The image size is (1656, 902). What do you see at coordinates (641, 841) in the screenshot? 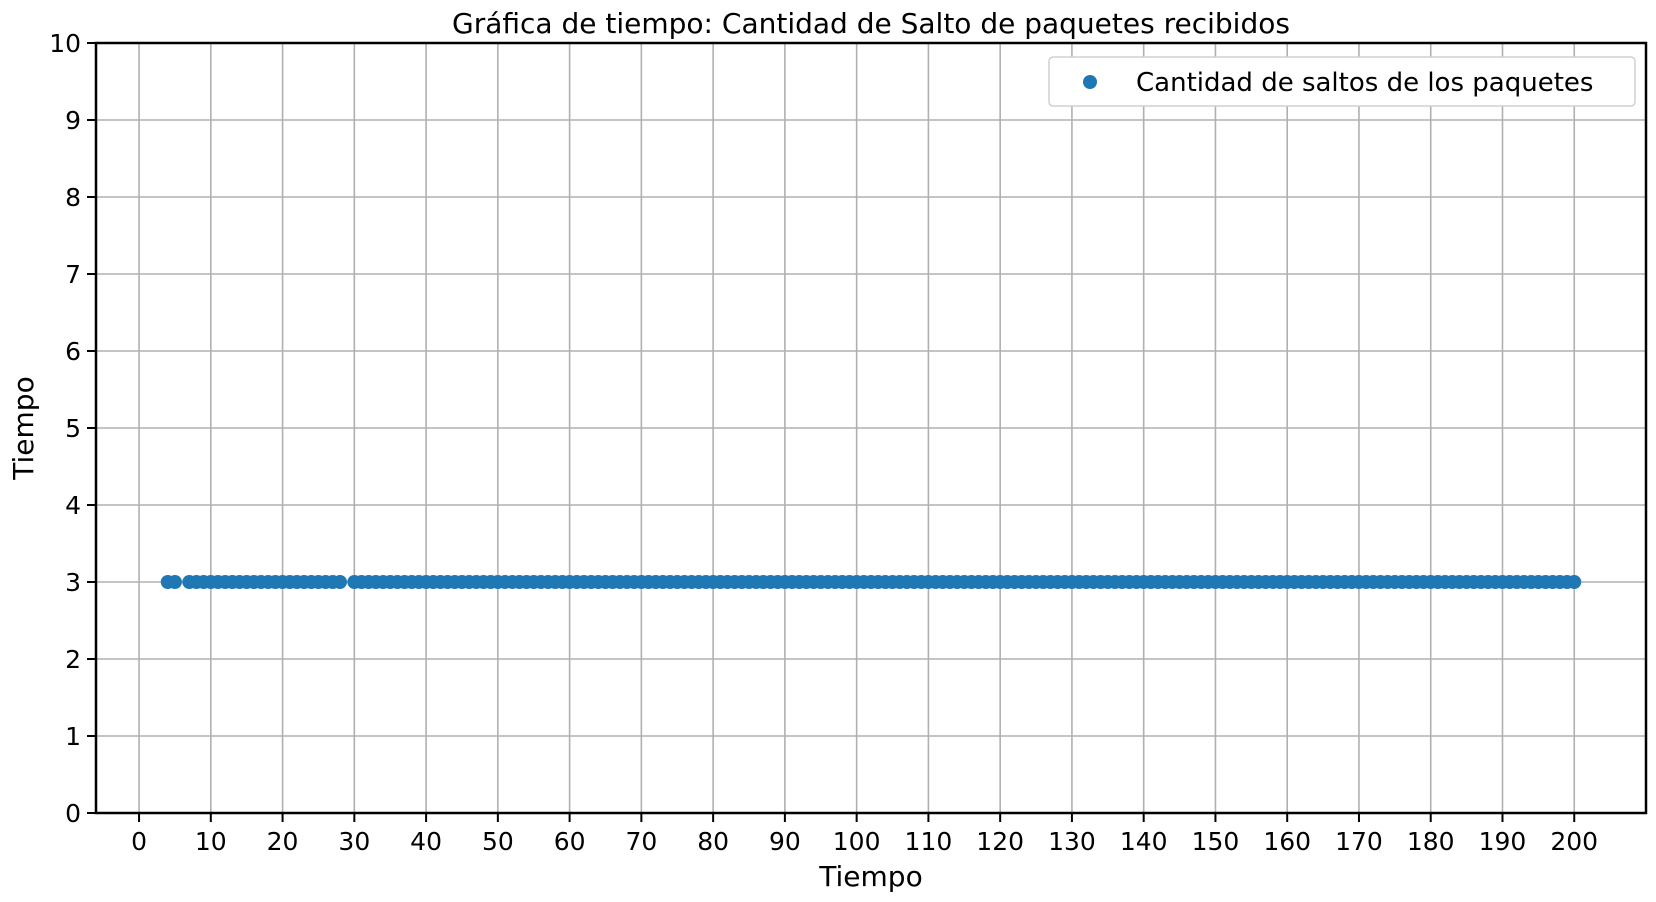
I see `x-tick-label: 70` at bounding box center [641, 841].